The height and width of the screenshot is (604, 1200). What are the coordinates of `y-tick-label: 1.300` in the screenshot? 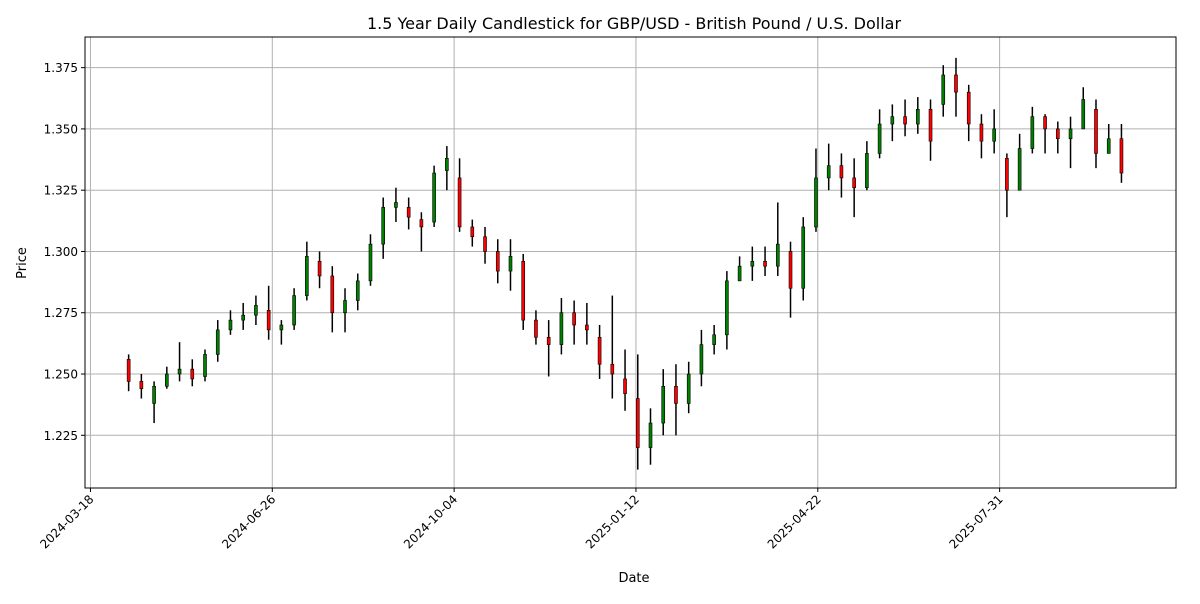 It's located at (61, 252).